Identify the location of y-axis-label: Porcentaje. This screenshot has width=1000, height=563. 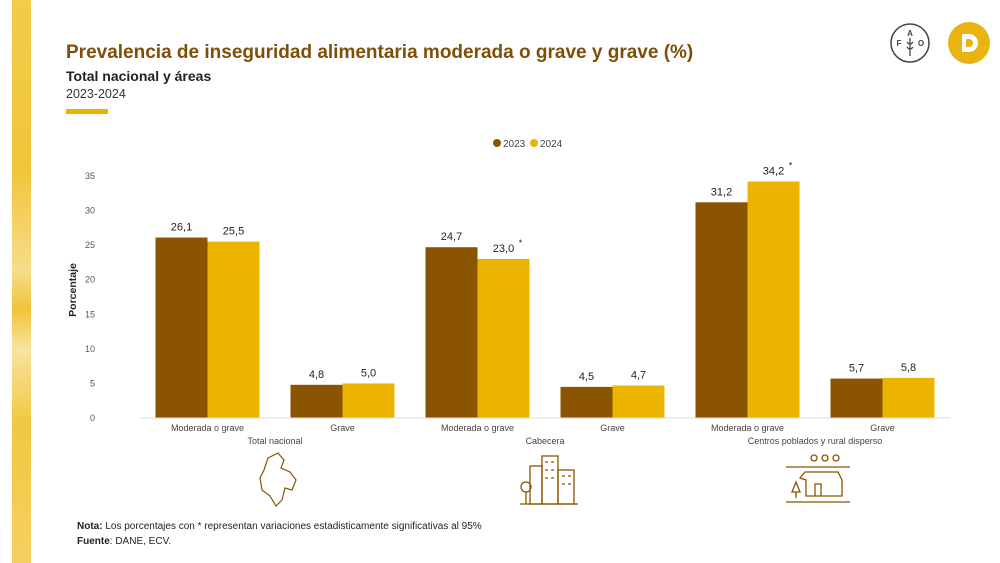
(73, 290).